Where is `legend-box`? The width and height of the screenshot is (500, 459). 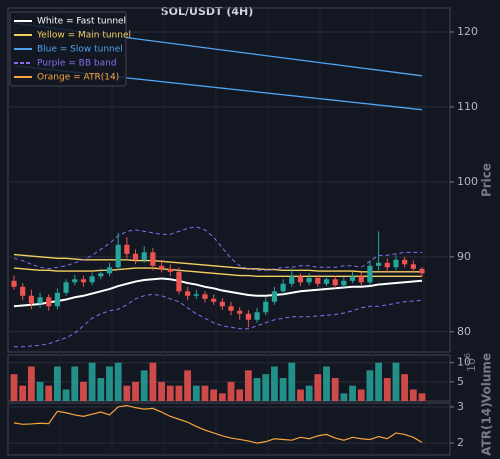
legend-box is located at coordinates (68, 49).